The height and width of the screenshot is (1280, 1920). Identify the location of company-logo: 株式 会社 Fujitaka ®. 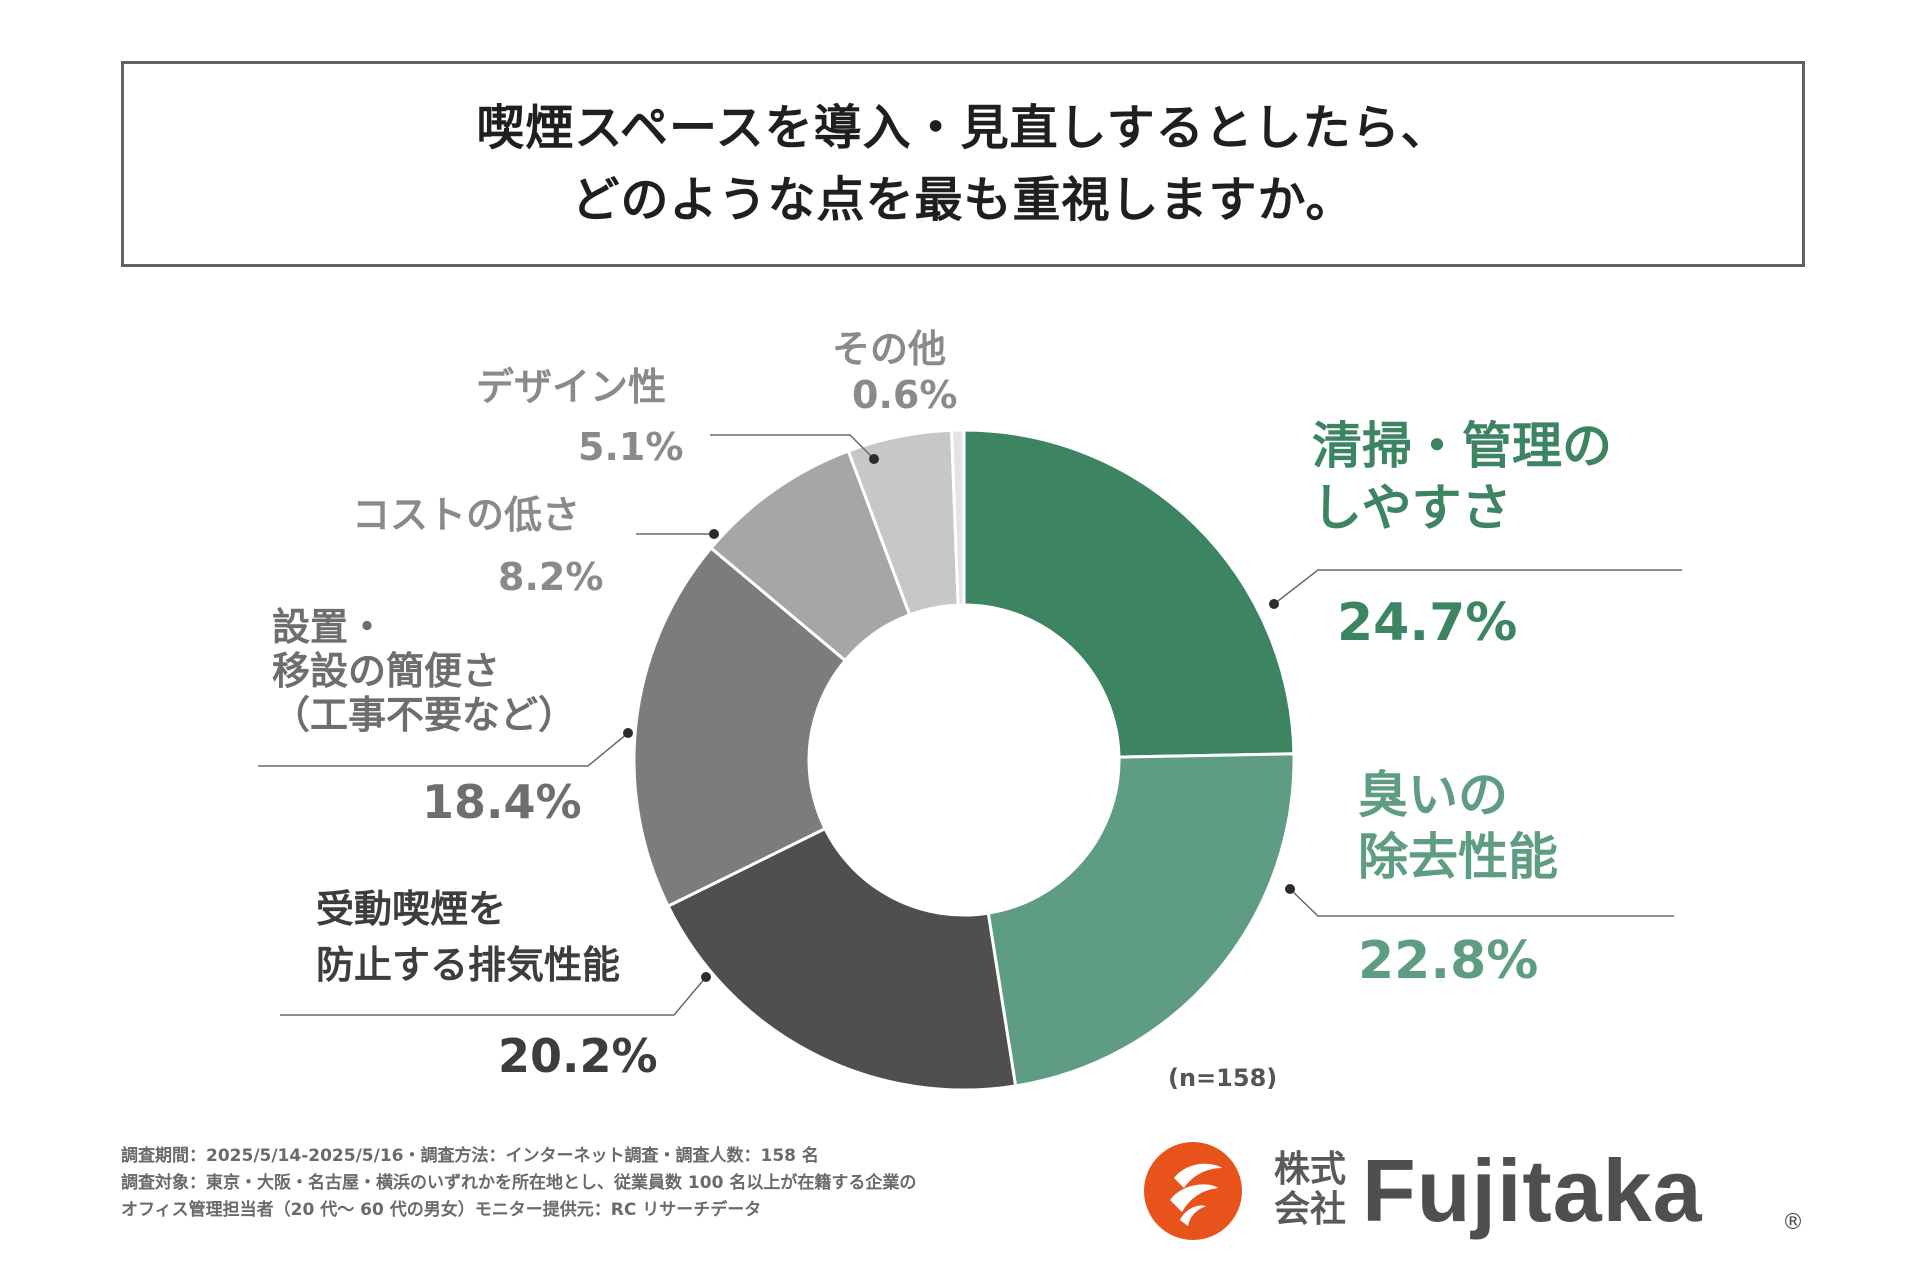
(1480, 1191).